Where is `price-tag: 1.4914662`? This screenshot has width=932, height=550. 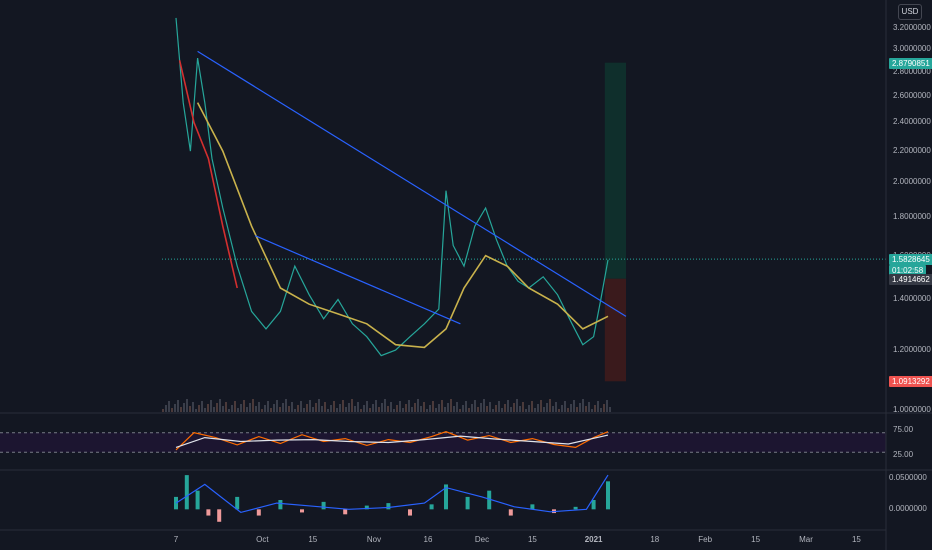
price-tag: 1.4914662 is located at coordinates (910, 279).